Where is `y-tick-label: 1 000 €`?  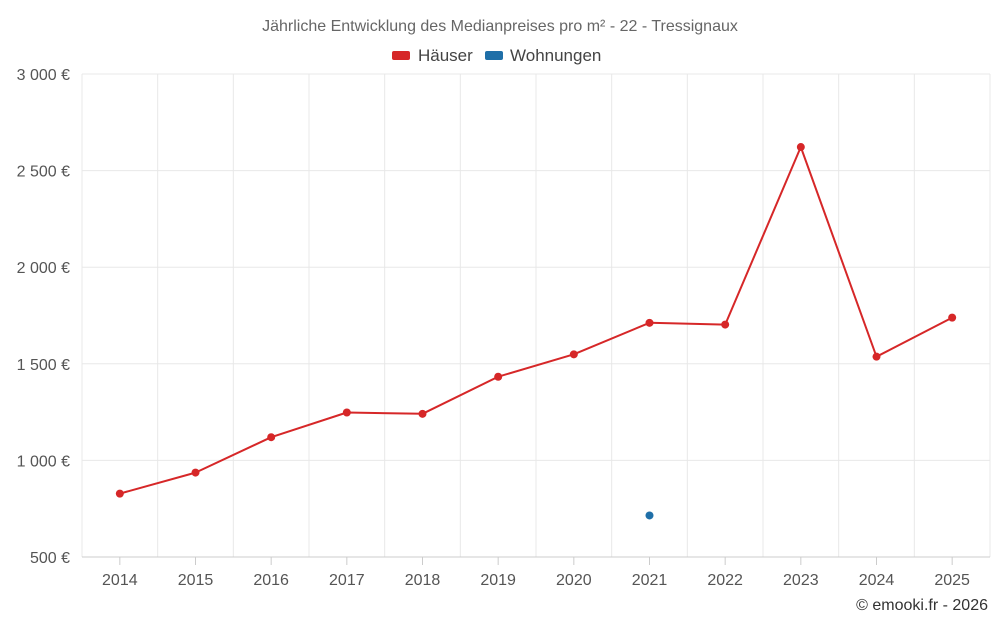
y-tick-label: 1 000 € is located at coordinates (43, 461).